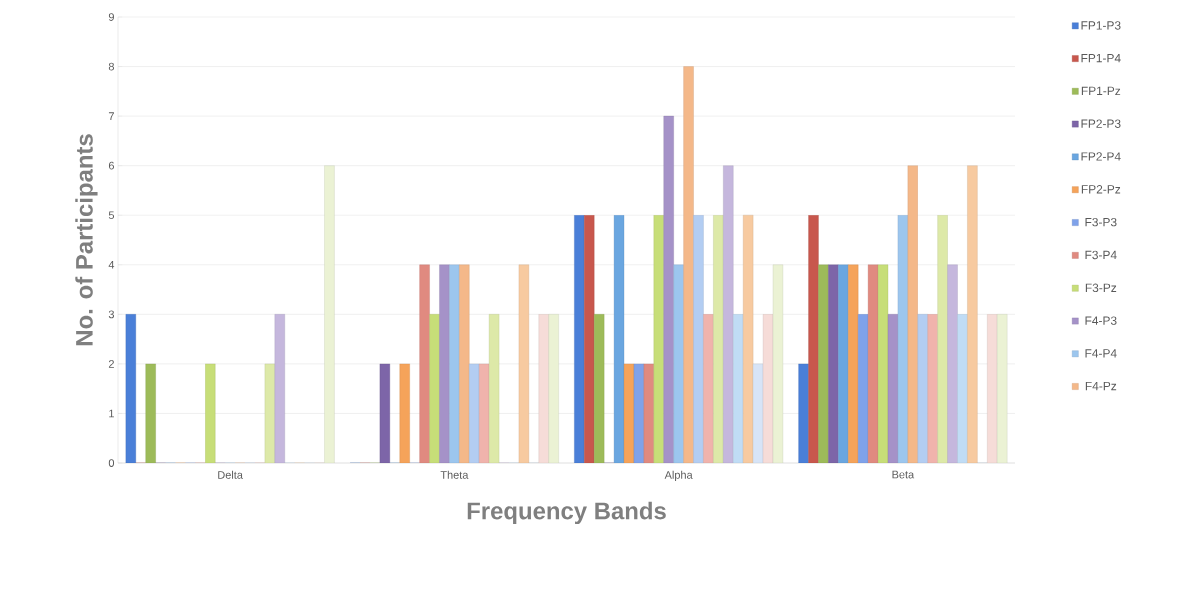 Image resolution: width=1187 pixels, height=604 pixels. I want to click on legend-label: F3-Pz, so click(1101, 288).